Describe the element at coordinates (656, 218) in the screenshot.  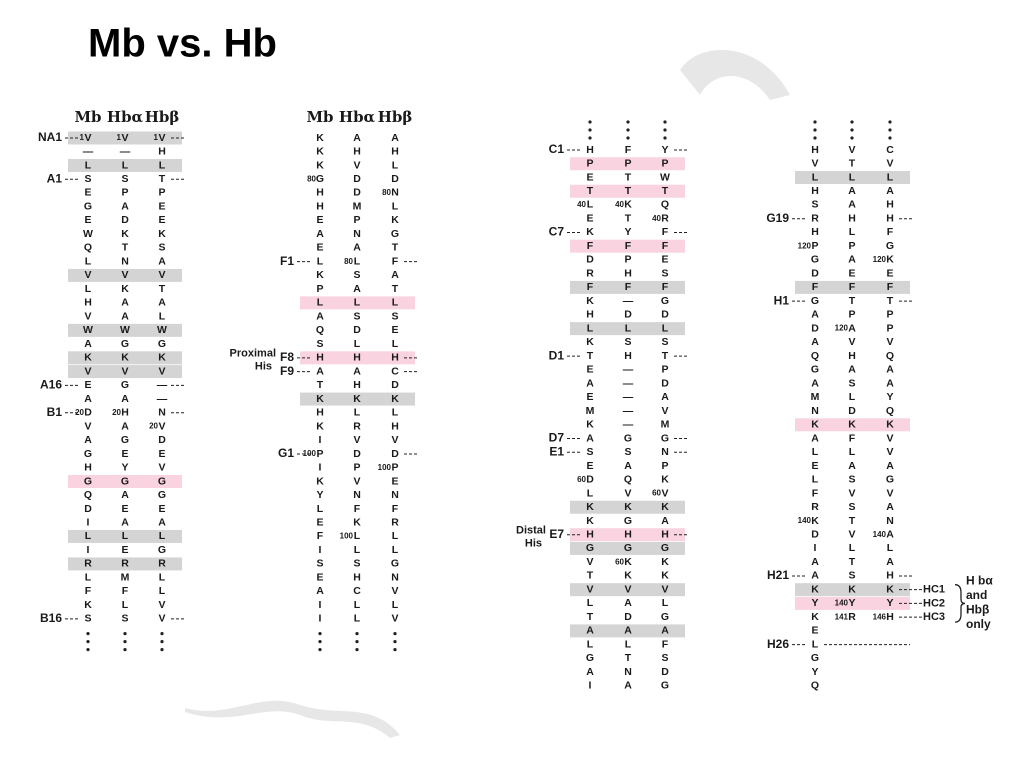
I see `residue-number: 40` at that location.